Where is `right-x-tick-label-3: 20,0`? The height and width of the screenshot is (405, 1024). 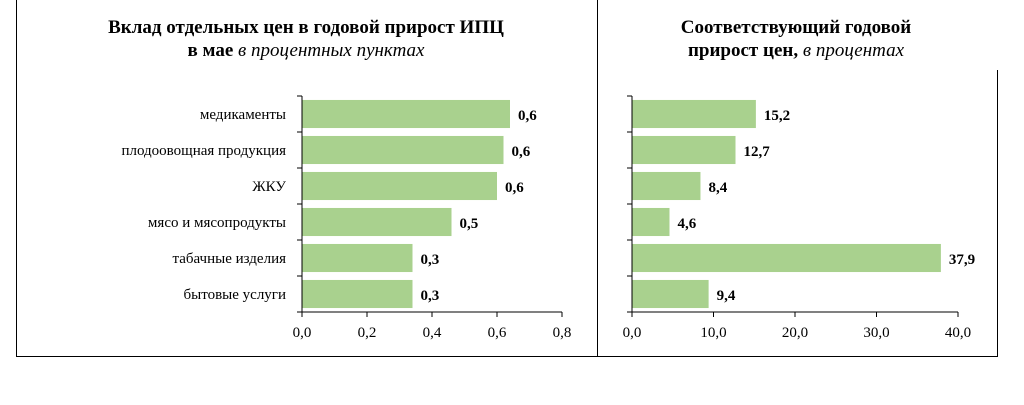 right-x-tick-label-3: 20,0 is located at coordinates (795, 333).